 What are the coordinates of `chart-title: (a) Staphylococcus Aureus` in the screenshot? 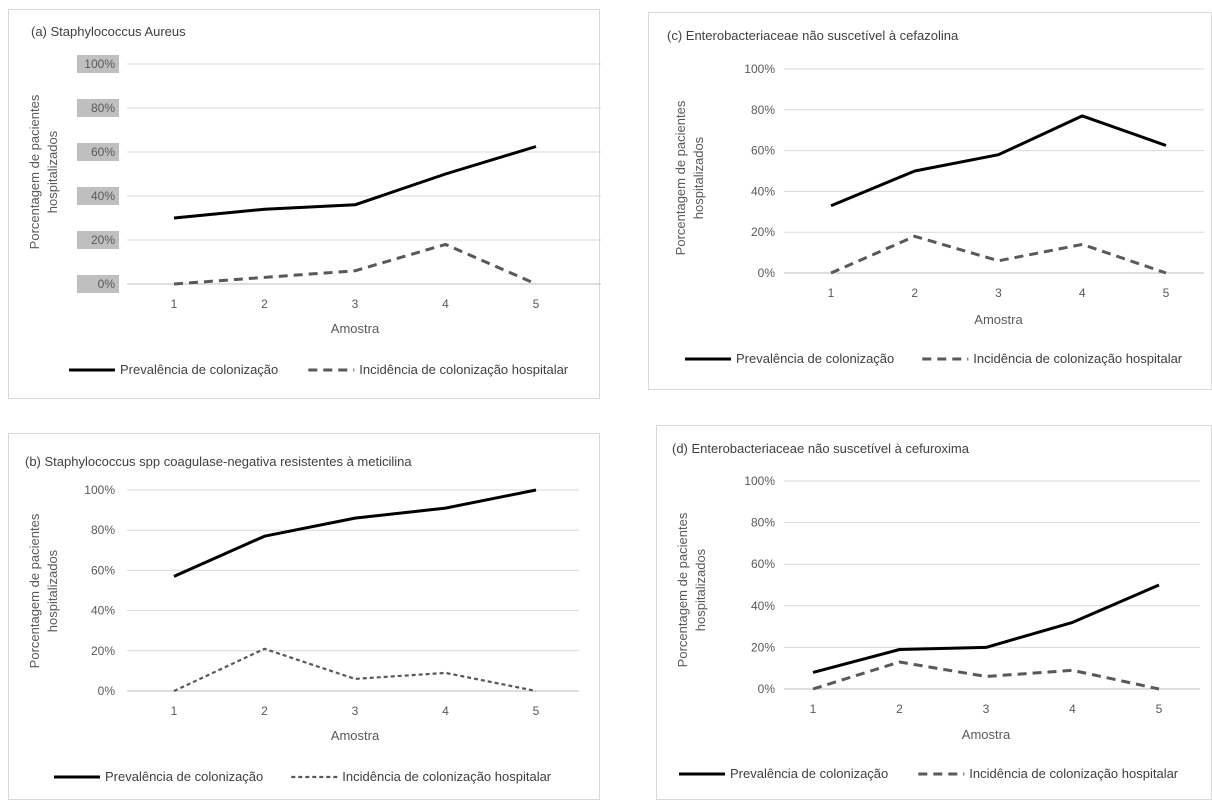 It's located at (108, 31).